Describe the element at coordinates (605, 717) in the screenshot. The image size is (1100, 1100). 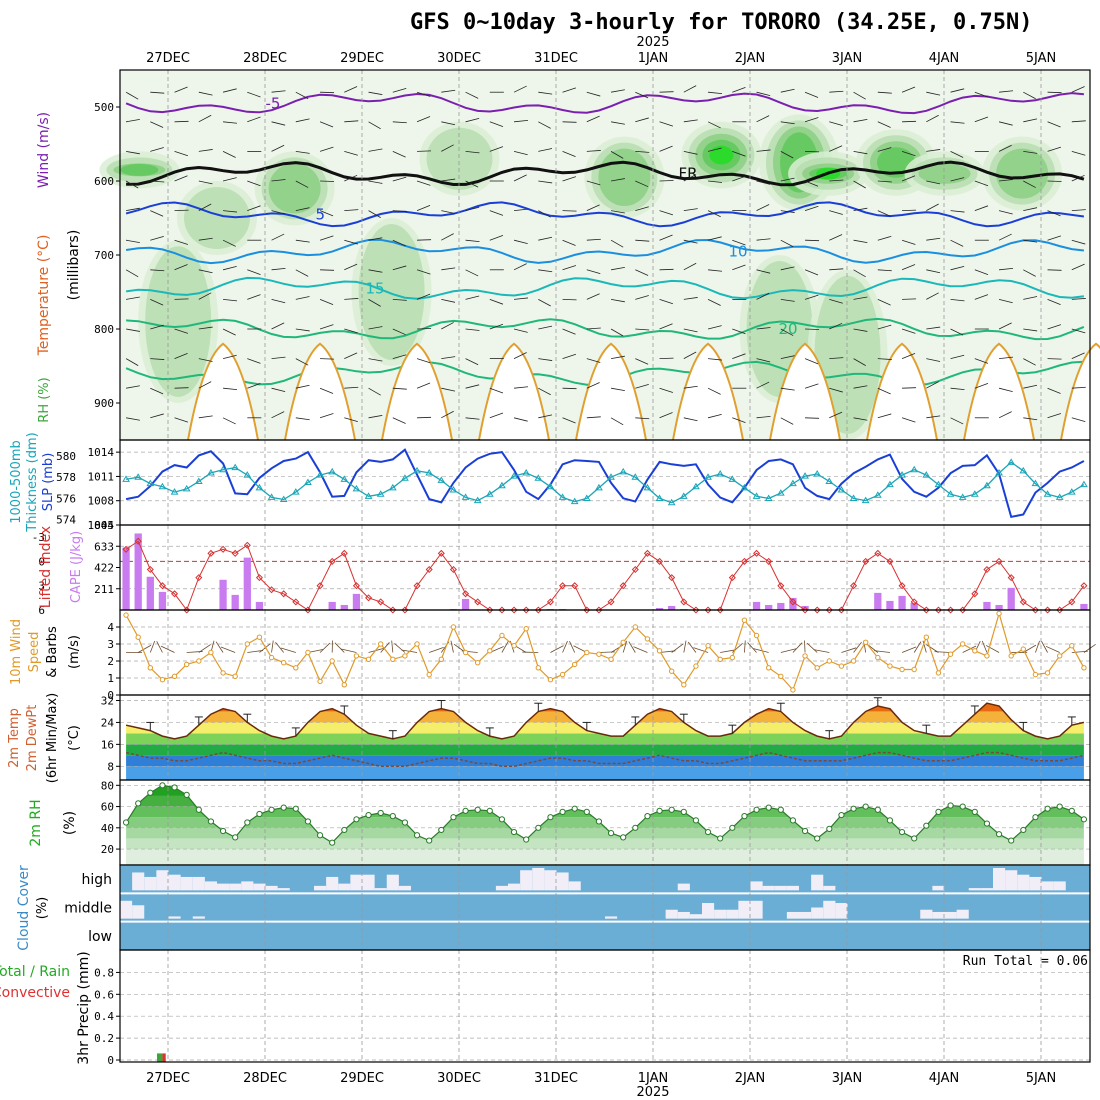
I see `temp-band` at that location.